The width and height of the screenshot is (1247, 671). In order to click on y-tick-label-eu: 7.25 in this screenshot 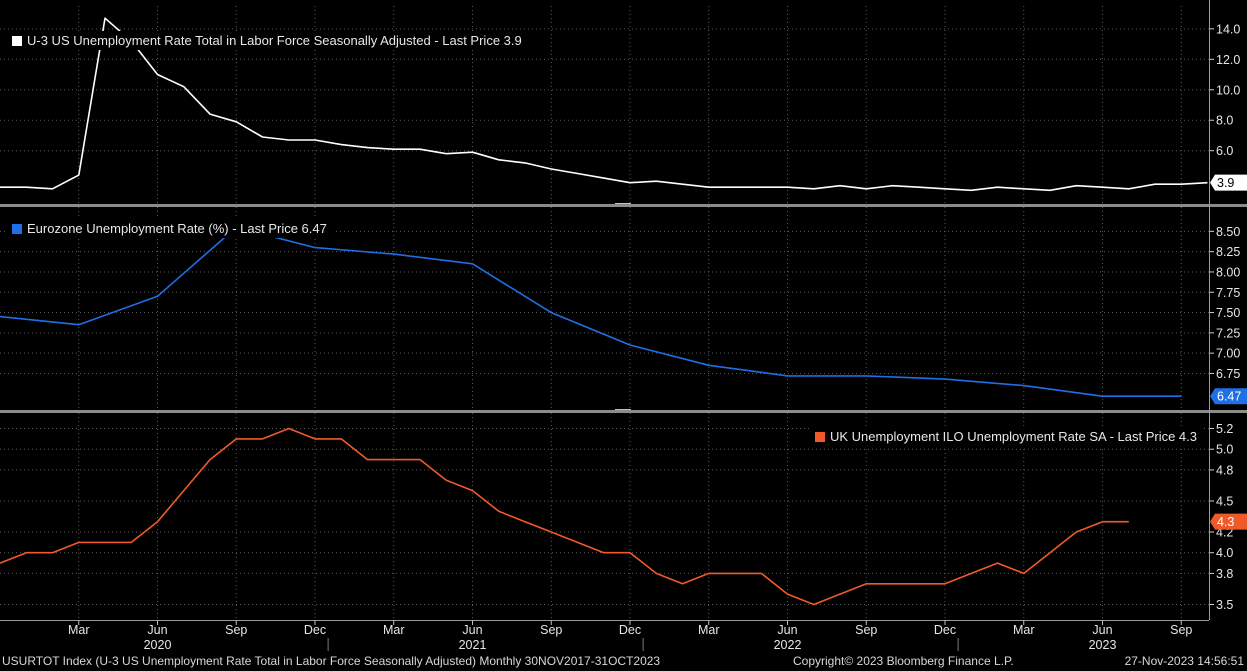, I will do `click(1228, 333)`.